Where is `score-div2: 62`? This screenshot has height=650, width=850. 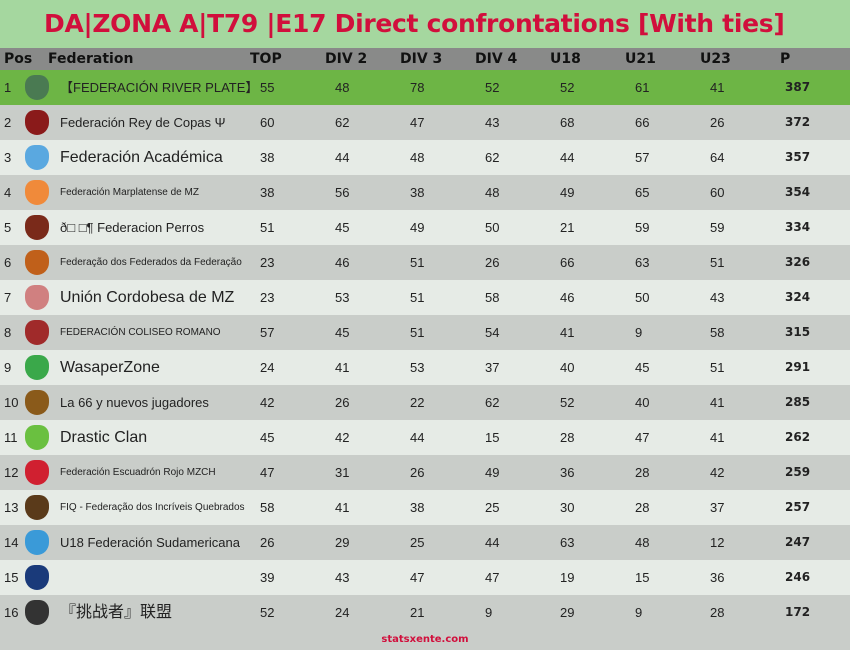
score-div2: 62 is located at coordinates (342, 122).